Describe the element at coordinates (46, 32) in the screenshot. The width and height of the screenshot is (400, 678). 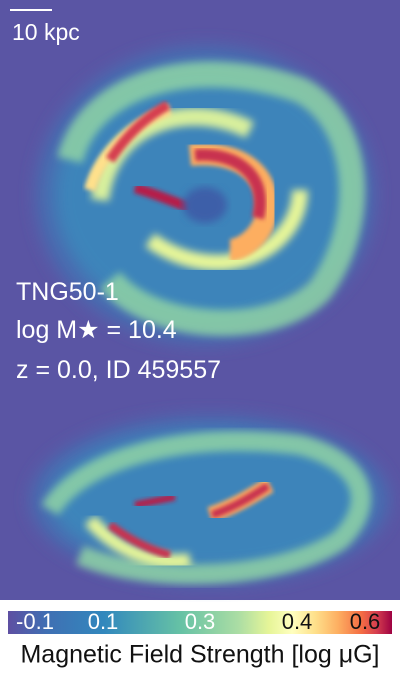
I see `scale-bar-label: 10 kpc` at that location.